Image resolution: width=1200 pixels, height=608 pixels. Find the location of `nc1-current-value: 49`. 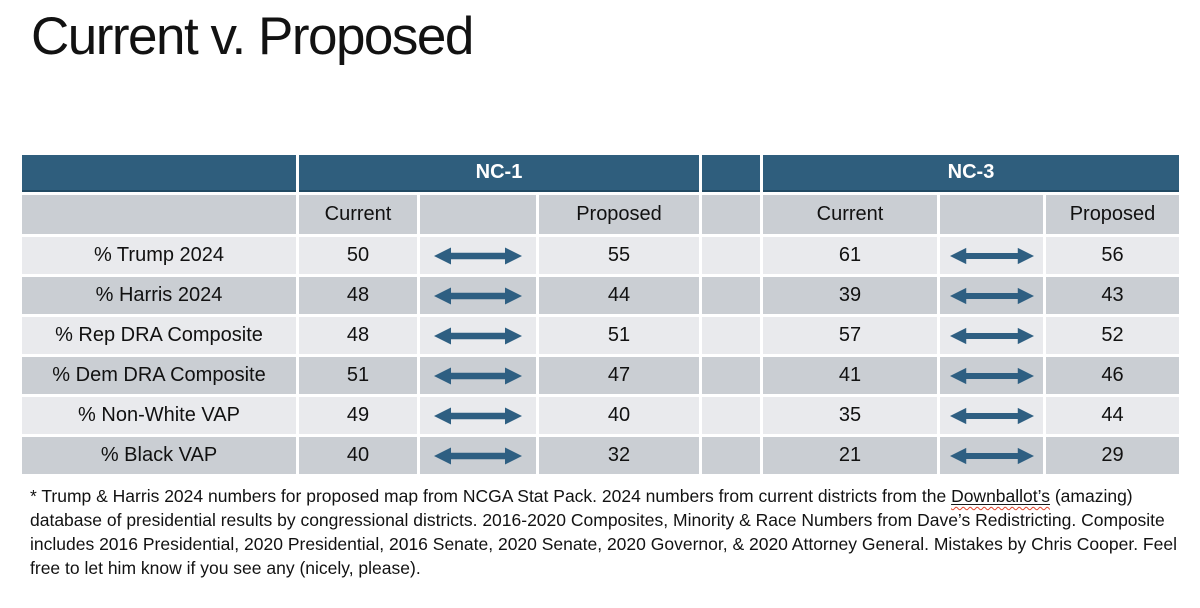

nc1-current-value: 49 is located at coordinates (358, 415).